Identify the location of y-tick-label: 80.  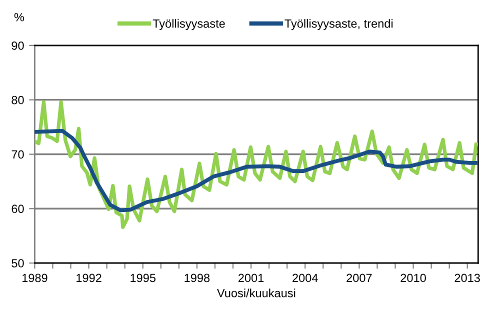
(18, 100).